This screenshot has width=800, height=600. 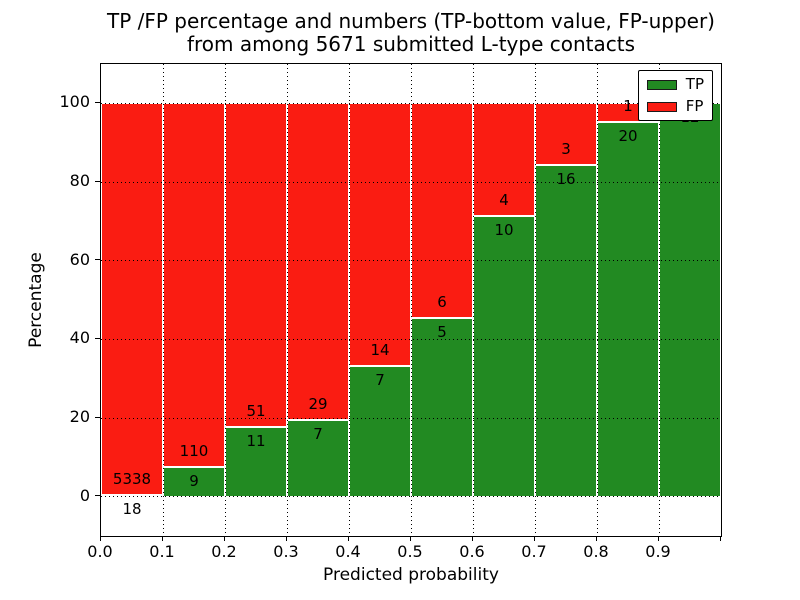 What do you see at coordinates (224, 551) in the screenshot?
I see `x-tick-label: 0.2` at bounding box center [224, 551].